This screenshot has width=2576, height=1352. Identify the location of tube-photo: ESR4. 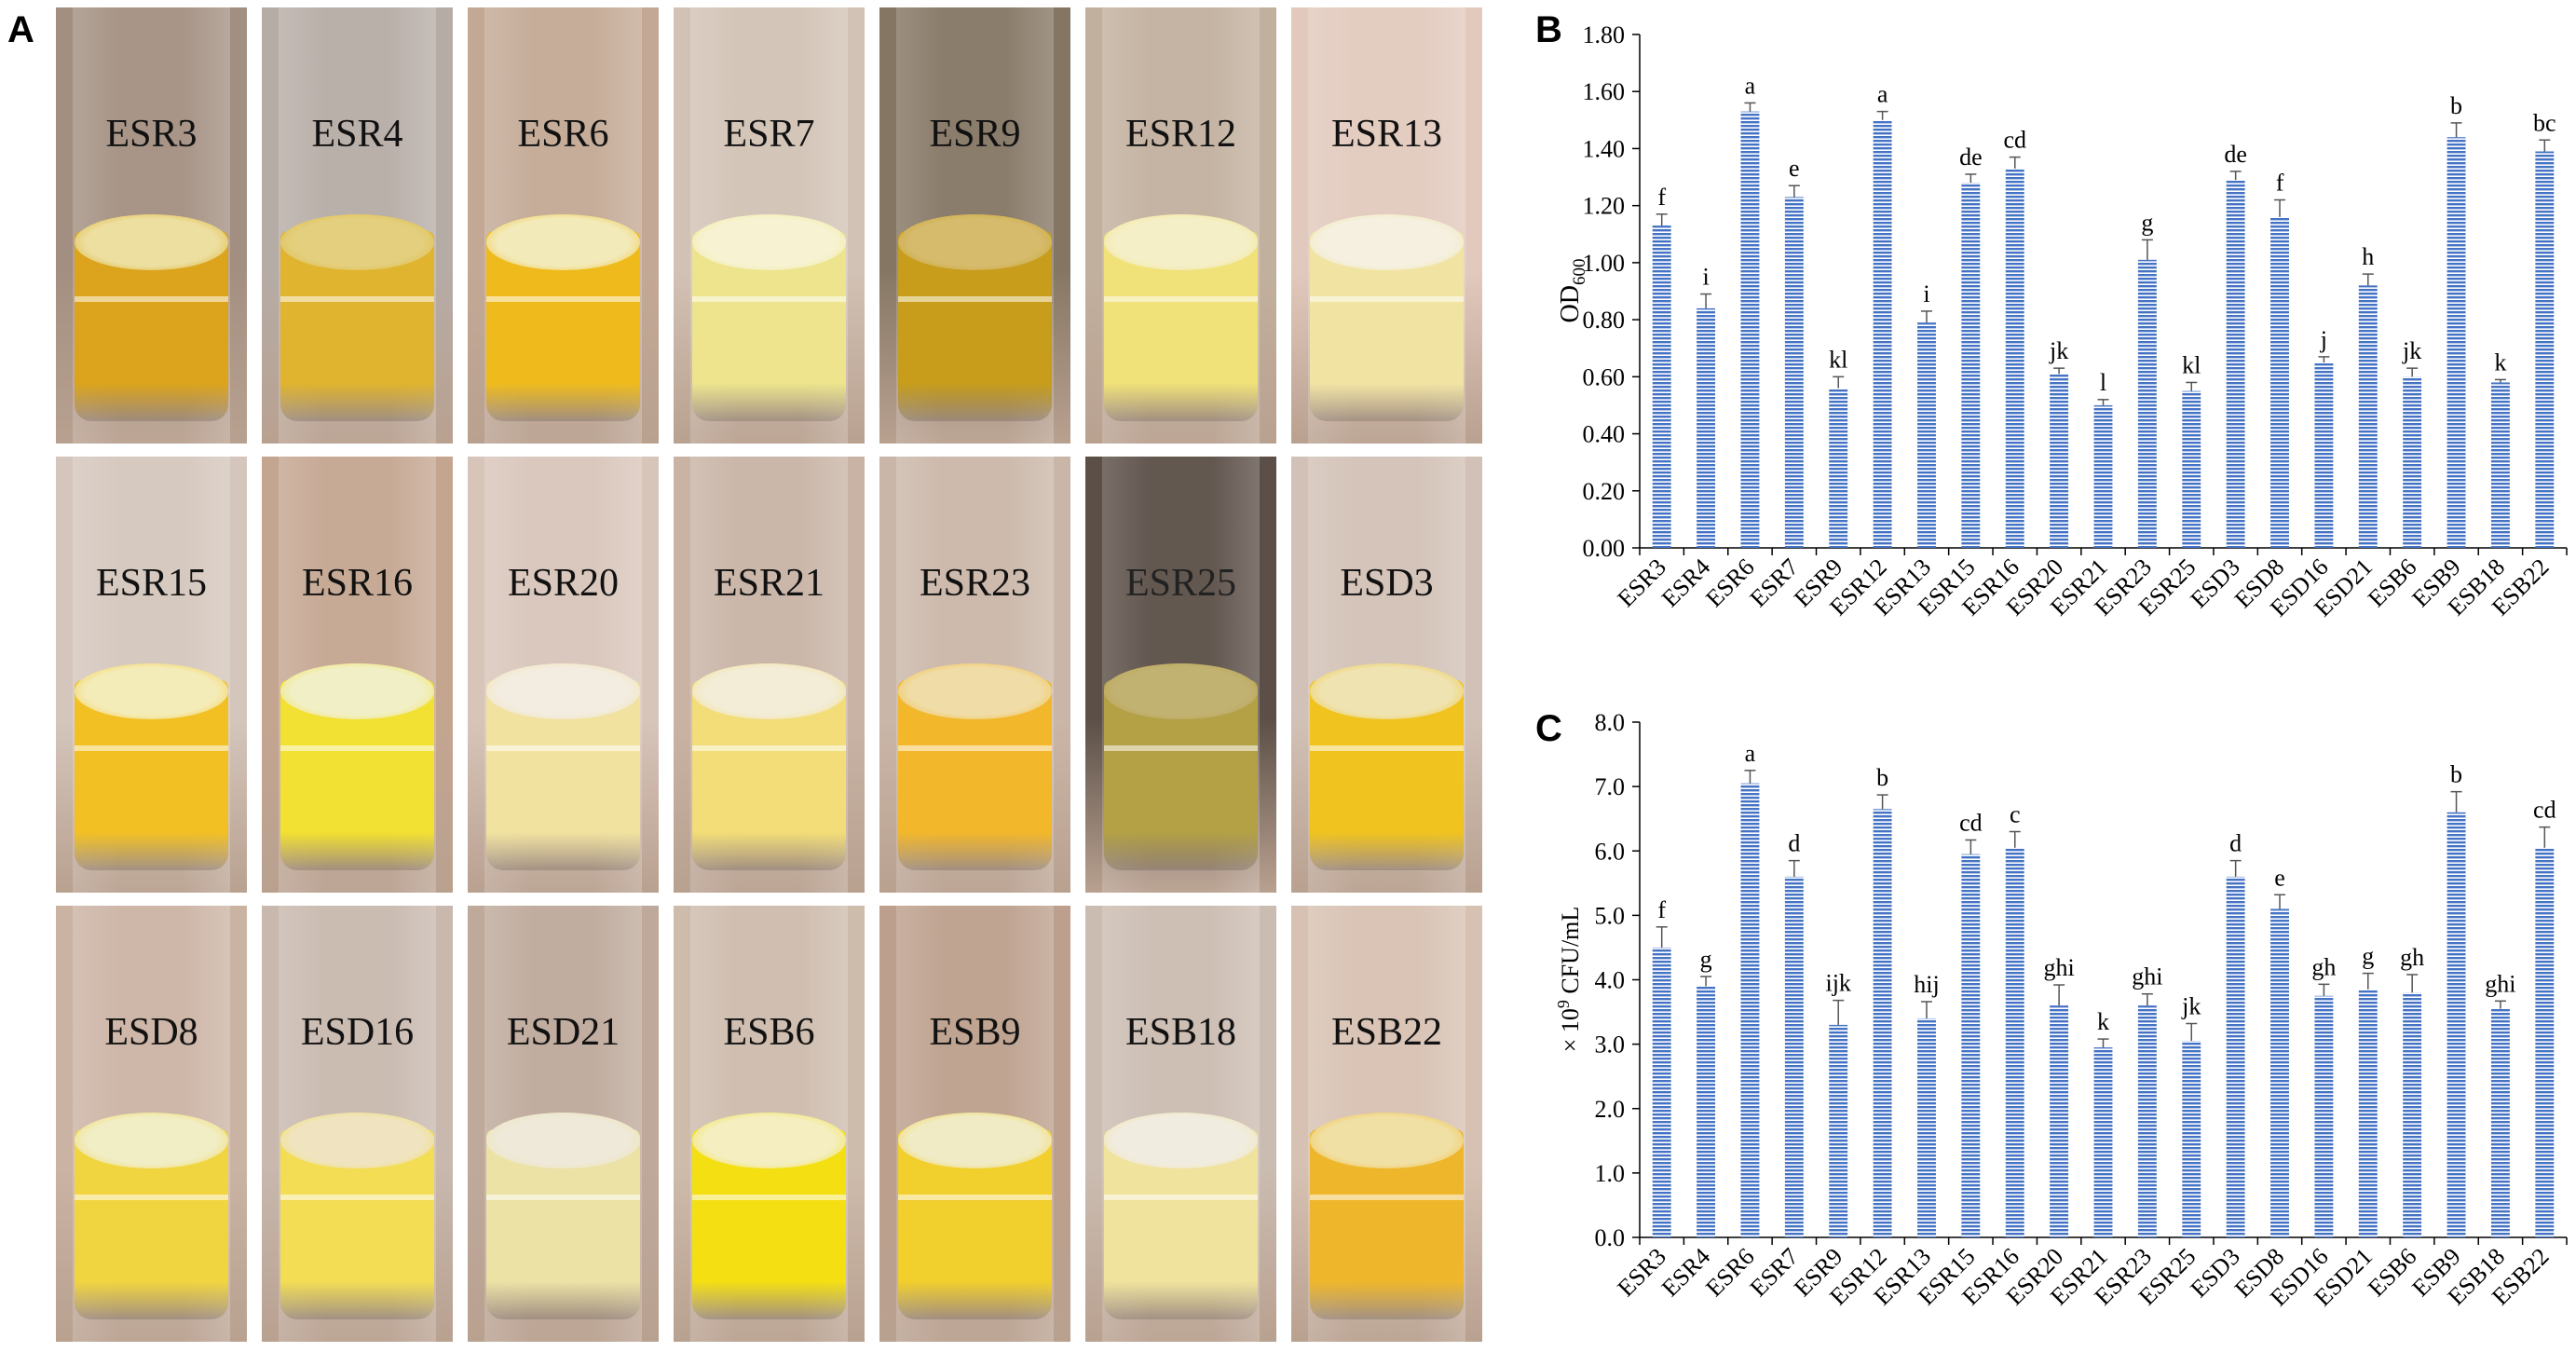
(357, 225).